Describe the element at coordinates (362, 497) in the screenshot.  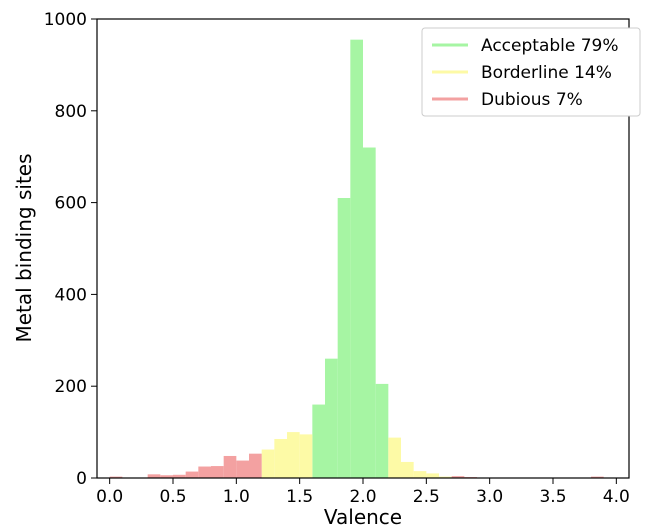
I see `x-tick-label: 2.0` at that location.